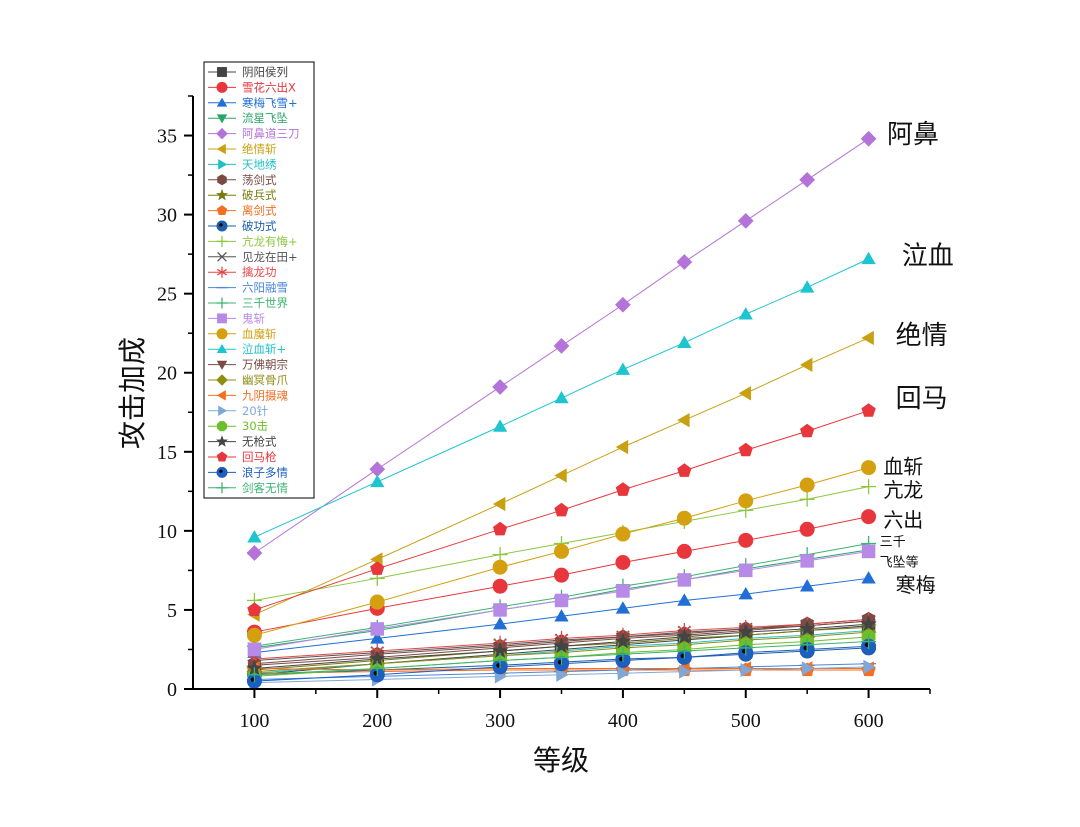  Describe the element at coordinates (259, 195) in the screenshot. I see `legend-label: 破兵式` at that location.